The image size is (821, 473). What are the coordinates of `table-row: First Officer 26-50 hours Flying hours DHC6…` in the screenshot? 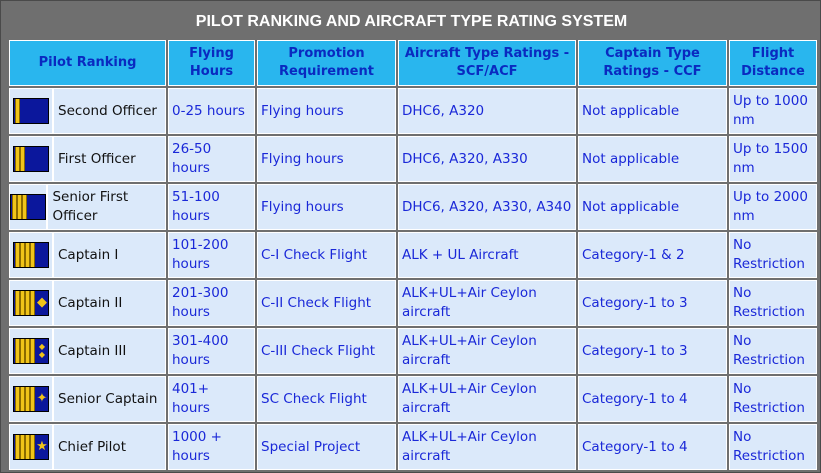 It's located at (413, 159).